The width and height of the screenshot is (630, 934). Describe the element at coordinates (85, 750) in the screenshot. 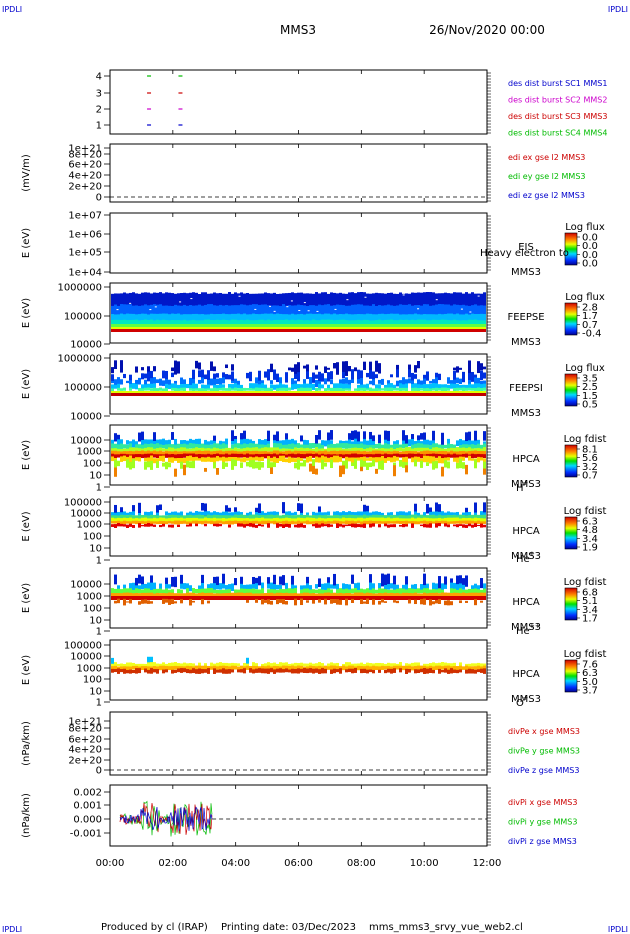

I see `y-tick-label: 4e+20` at that location.